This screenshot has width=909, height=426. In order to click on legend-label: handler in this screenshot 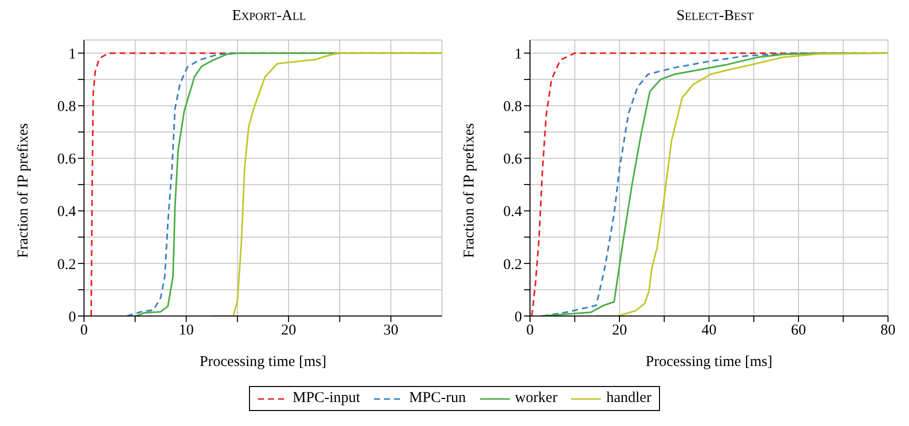, I will do `click(629, 398)`.